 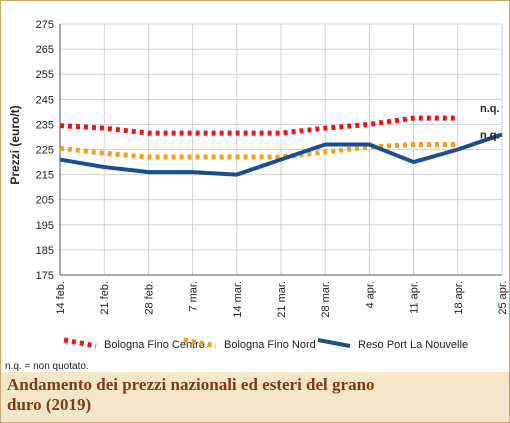 I want to click on legend-label: Bologna Fino Centro, so click(x=154, y=345).